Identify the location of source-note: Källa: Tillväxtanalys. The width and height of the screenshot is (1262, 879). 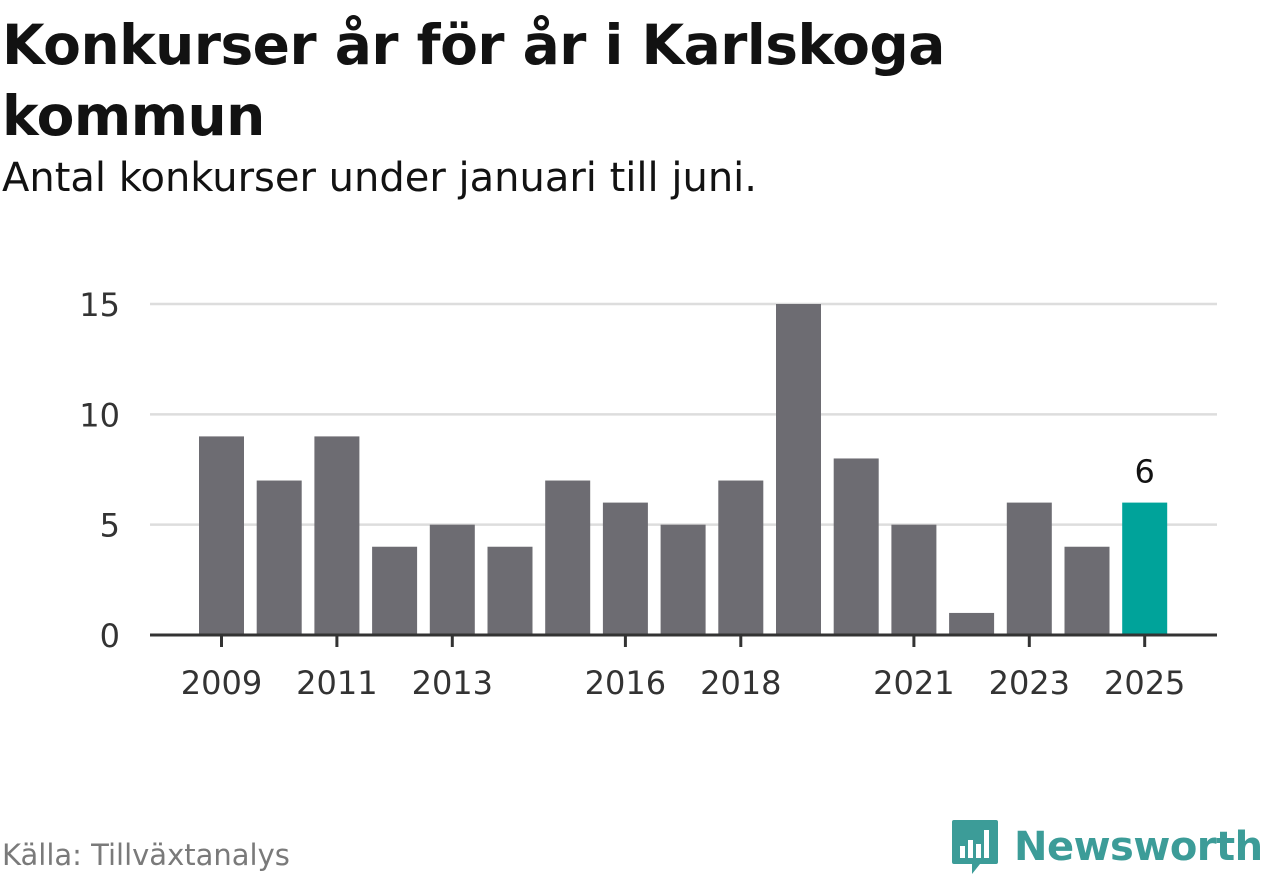
(146, 855).